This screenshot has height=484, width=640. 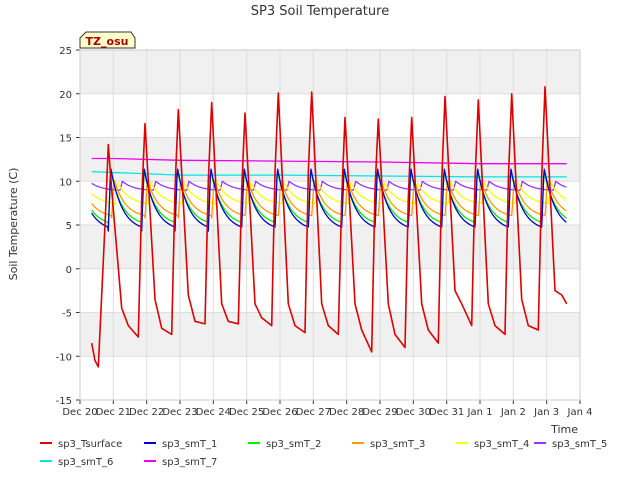 What do you see at coordinates (189, 444) in the screenshot?
I see `legend-label: sp3_smT_1` at bounding box center [189, 444].